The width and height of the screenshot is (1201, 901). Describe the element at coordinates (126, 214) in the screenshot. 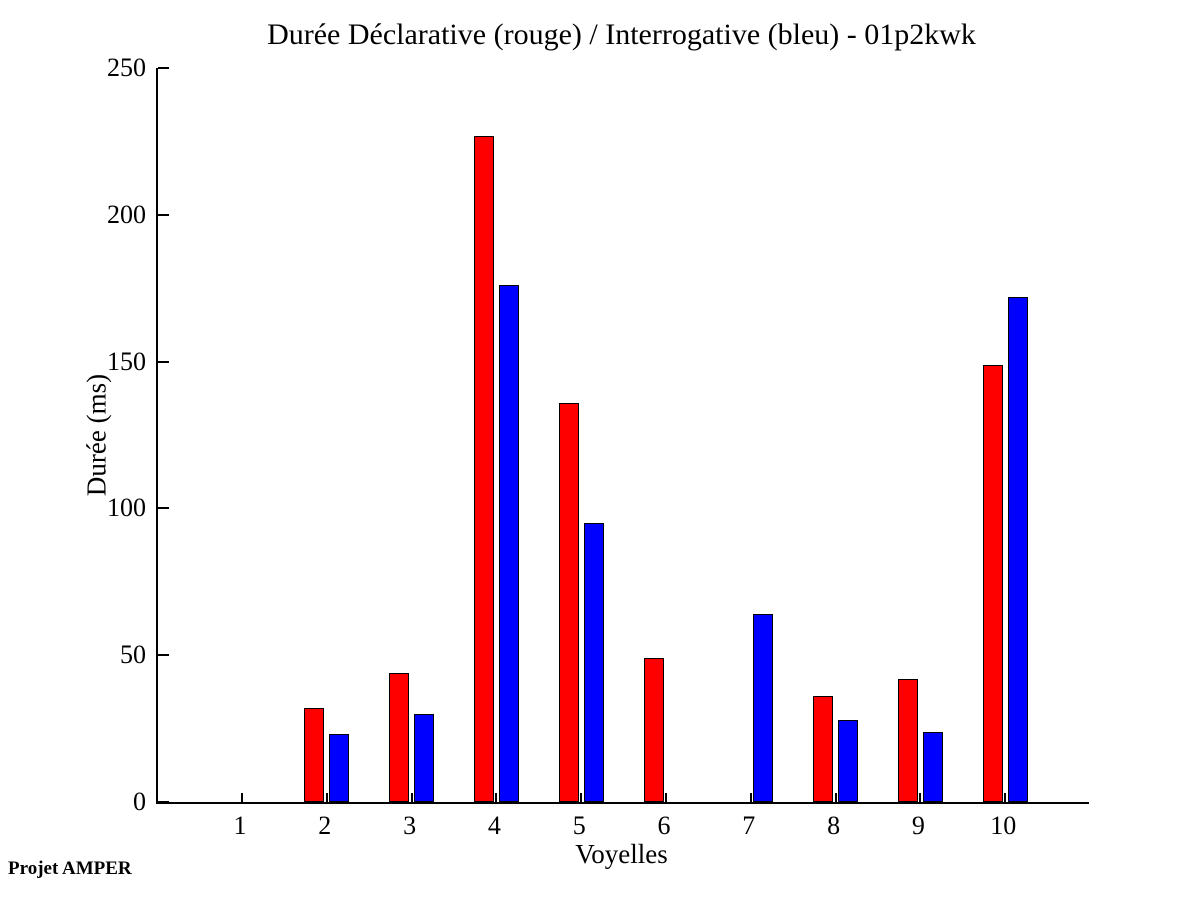

I see `y-tick-label: 200` at that location.